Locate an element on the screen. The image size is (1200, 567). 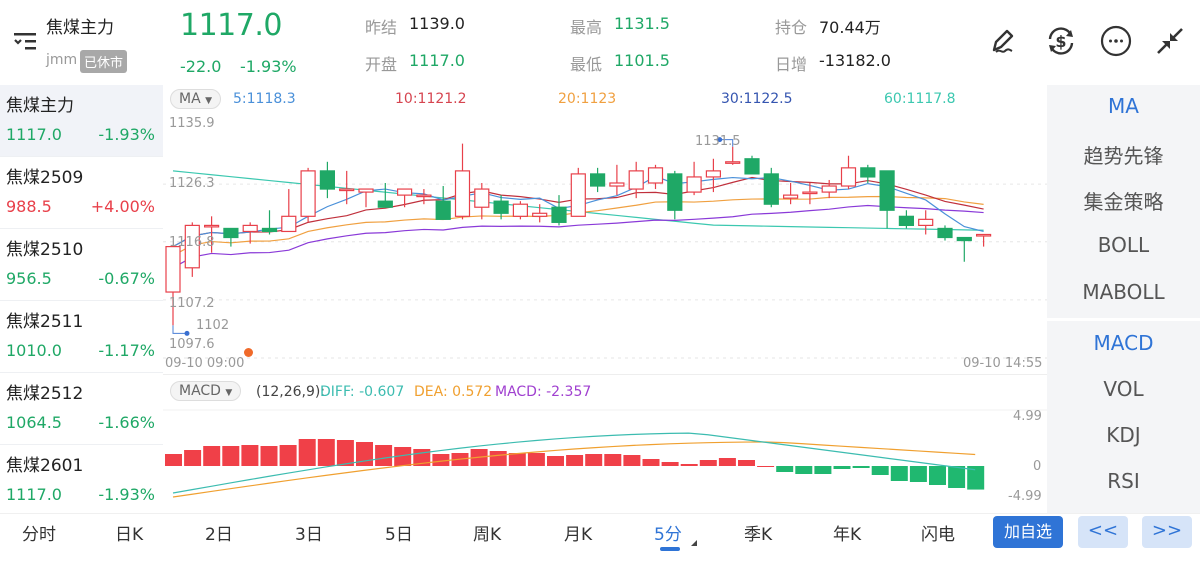
sub-indicator-label: MACD is located at coordinates (200, 391).